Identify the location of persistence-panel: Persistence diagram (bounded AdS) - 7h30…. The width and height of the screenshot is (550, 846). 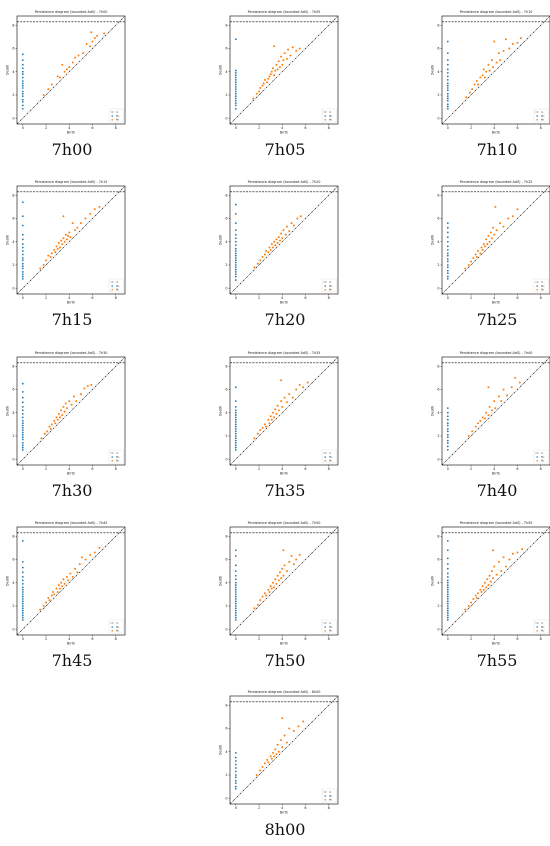
(72, 427).